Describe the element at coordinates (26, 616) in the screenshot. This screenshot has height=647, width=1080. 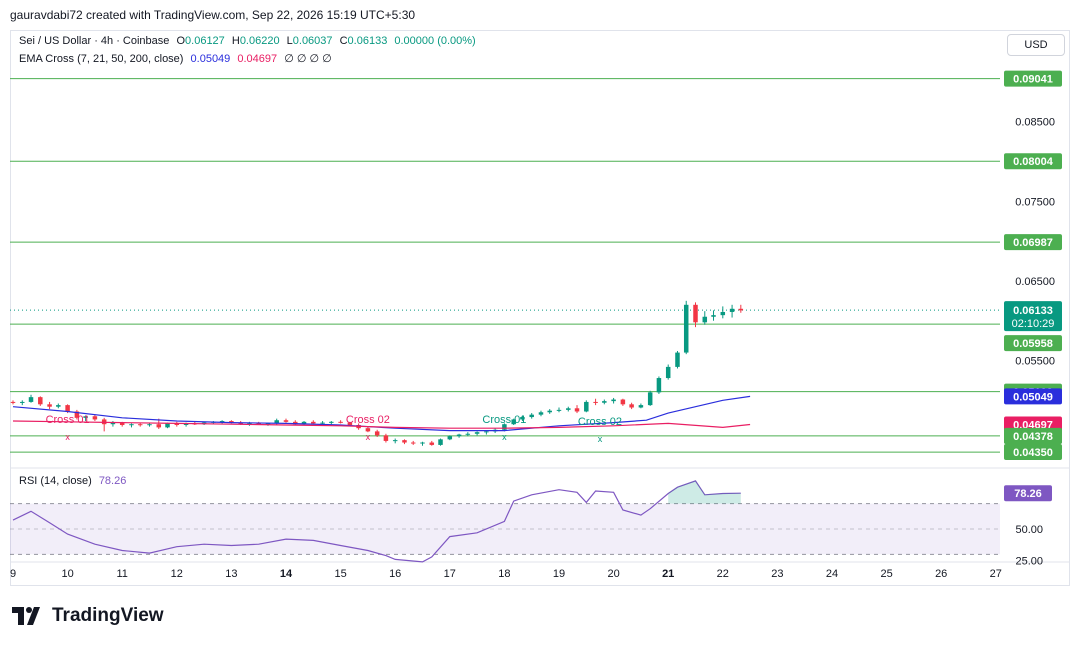
I see `tradingview-logo-icon` at that location.